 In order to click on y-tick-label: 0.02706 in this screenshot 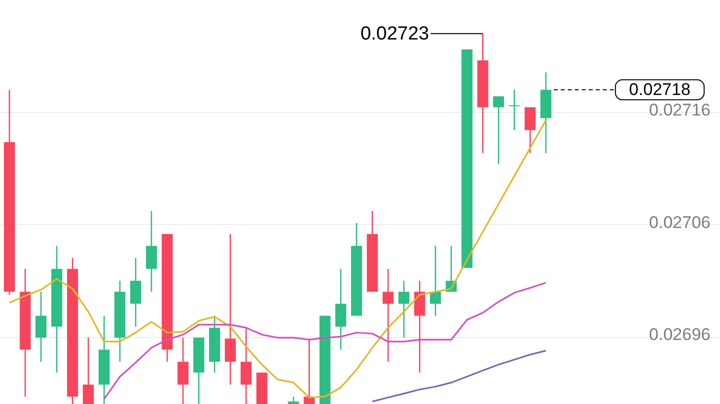, I will do `click(679, 222)`.